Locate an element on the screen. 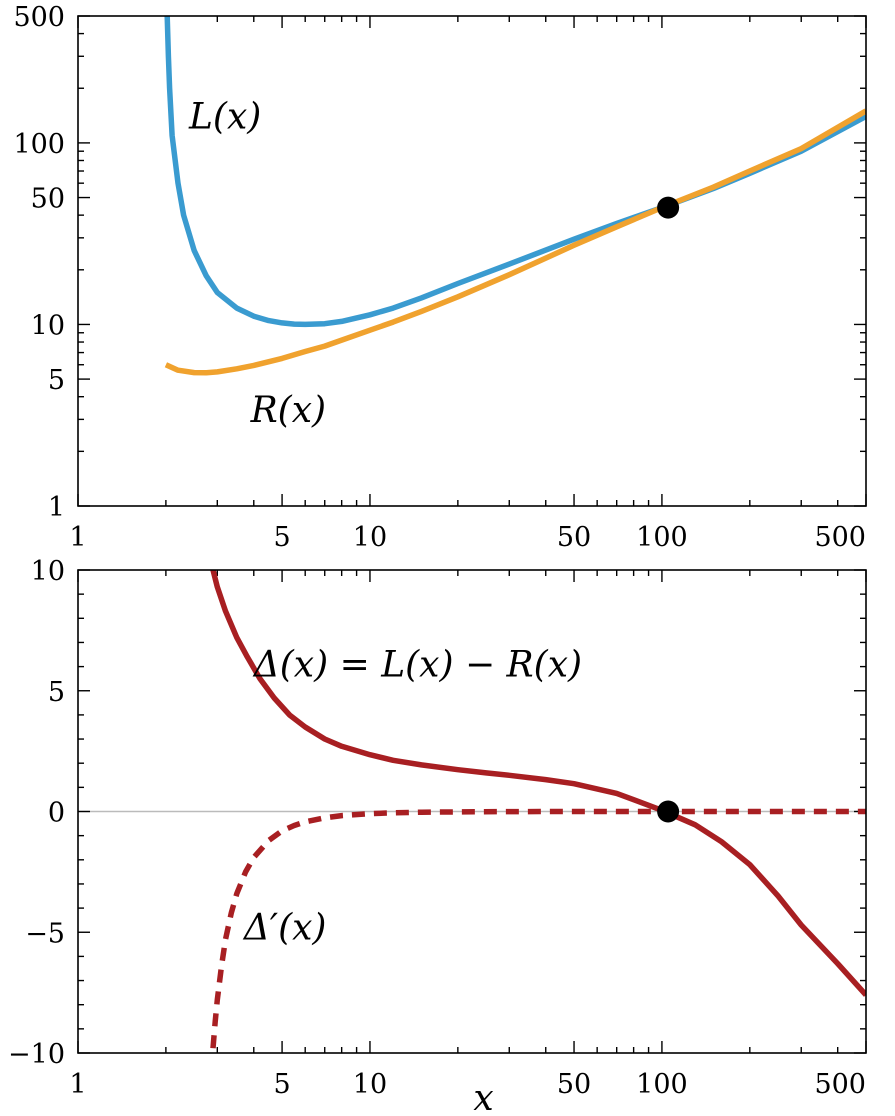 The width and height of the screenshot is (895, 1116). y-tick-label: −10 is located at coordinates (36, 1054).